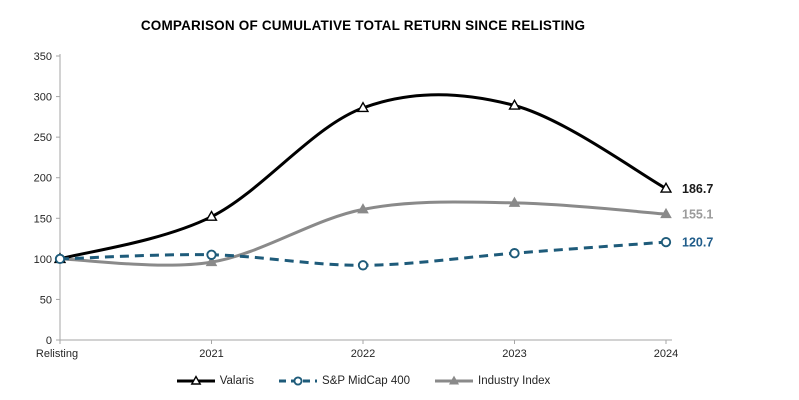  What do you see at coordinates (43, 179) in the screenshot?
I see `y-tick-label: 200` at bounding box center [43, 179].